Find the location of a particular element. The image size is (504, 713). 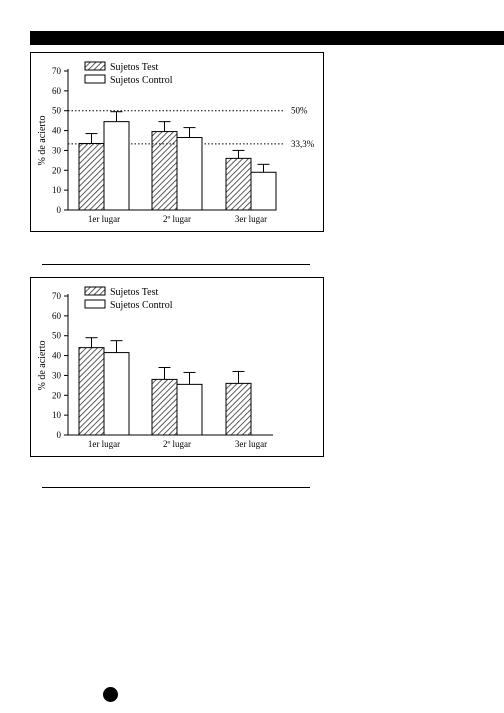

header-bar is located at coordinates (267, 38).